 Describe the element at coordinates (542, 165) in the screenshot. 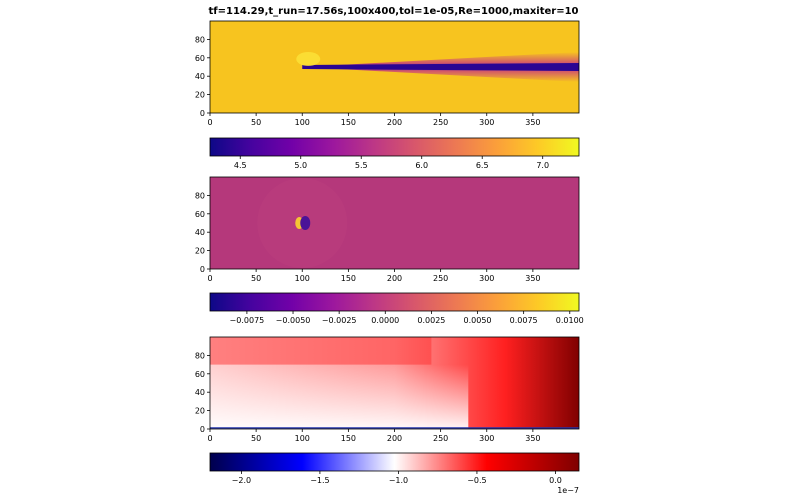

I see `colorbar-tick-label: 7.0` at that location.